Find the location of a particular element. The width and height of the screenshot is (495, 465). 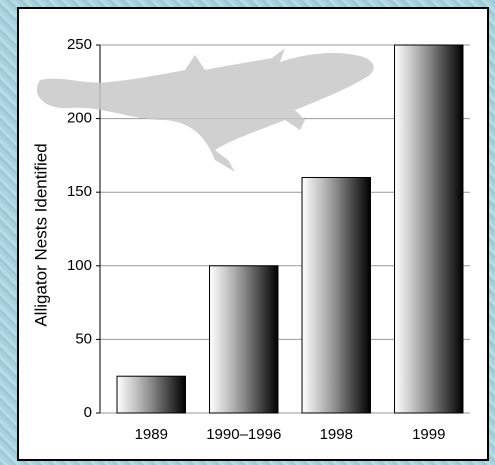

y-tick-label: 0 is located at coordinates (88, 412).